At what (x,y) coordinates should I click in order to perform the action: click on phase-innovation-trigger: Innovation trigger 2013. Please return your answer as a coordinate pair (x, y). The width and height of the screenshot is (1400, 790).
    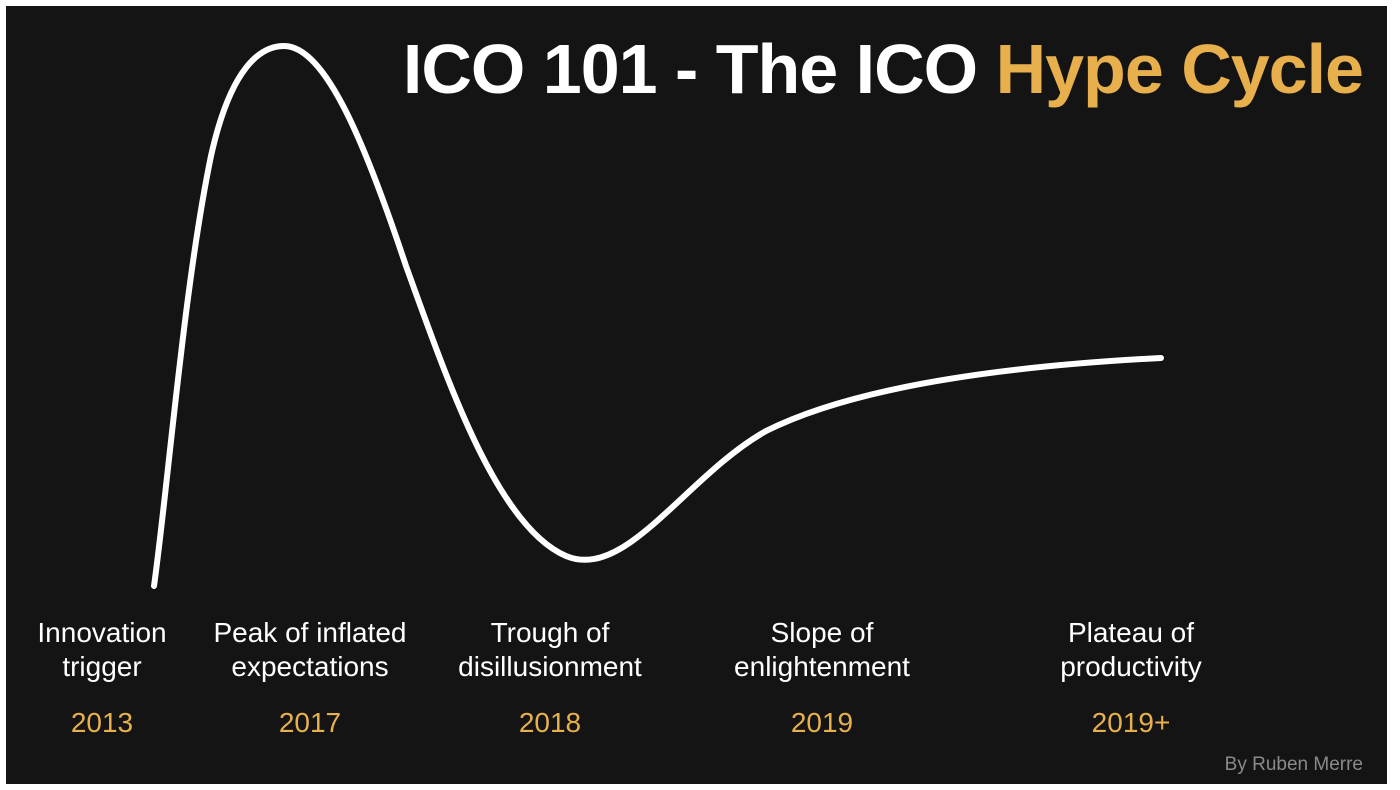
    Looking at the image, I should click on (114, 678).